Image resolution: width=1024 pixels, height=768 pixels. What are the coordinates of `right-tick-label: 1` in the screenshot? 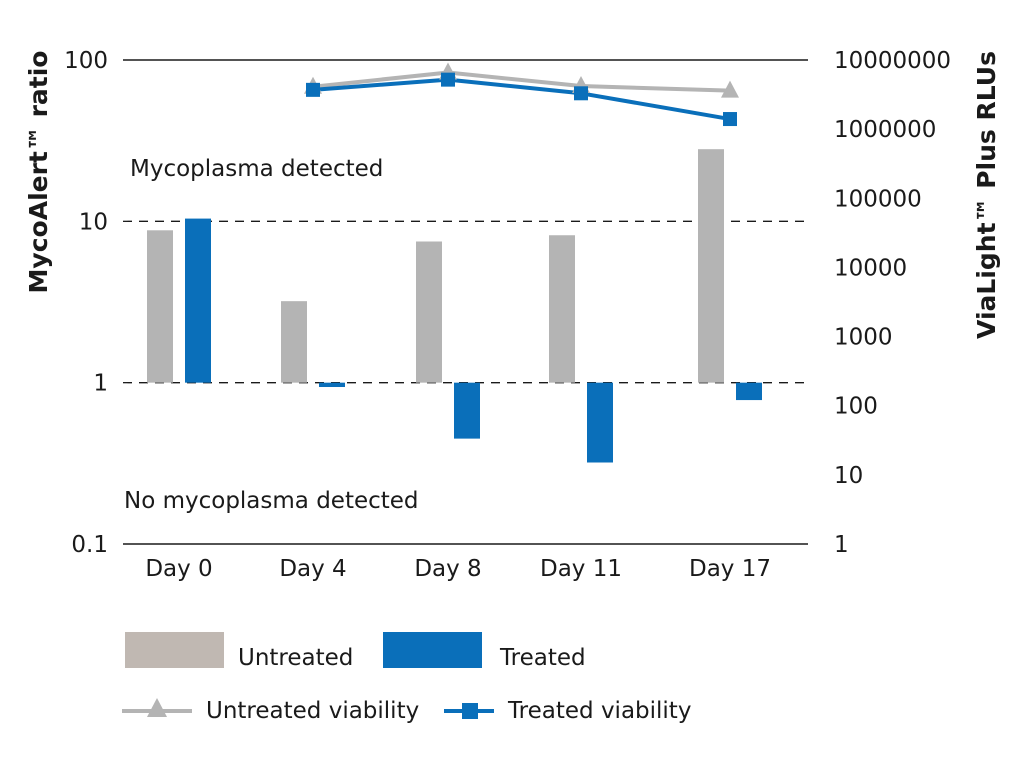 It's located at (841, 545).